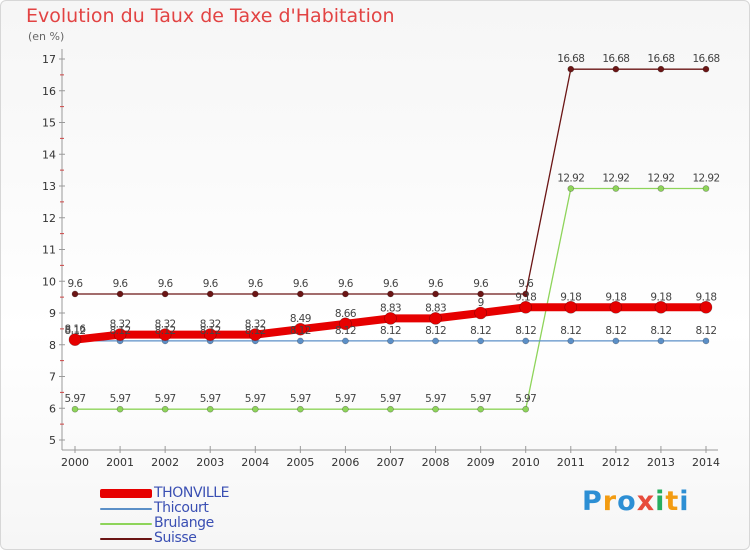 This screenshot has height=550, width=750. I want to click on y-tick-label: 11, so click(49, 250).